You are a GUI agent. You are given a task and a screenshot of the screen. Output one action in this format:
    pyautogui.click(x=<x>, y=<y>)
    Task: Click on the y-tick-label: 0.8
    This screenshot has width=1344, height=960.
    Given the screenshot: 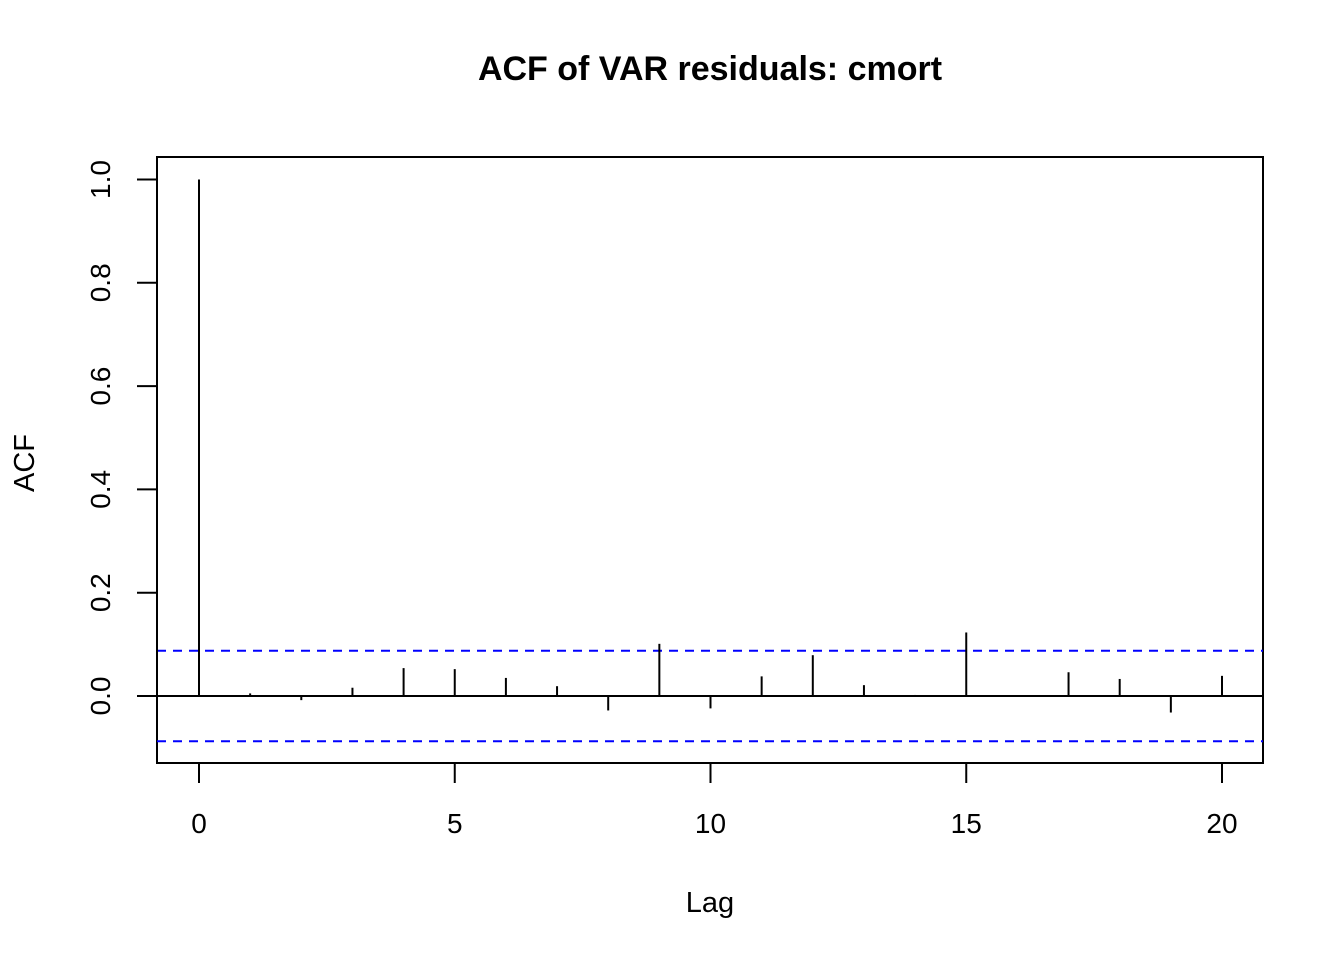 What is the action you would take?
    pyautogui.click(x=100, y=282)
    